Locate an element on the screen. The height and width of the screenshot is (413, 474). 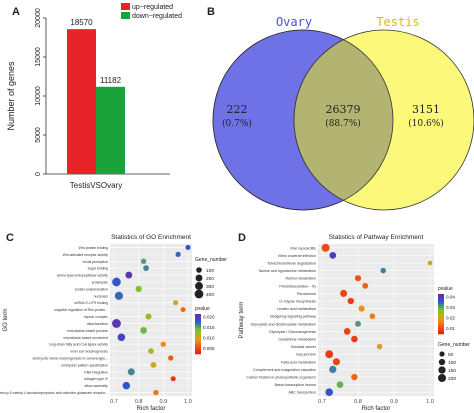
y-axis-title: Pathway term is located at coordinates (242, 320).